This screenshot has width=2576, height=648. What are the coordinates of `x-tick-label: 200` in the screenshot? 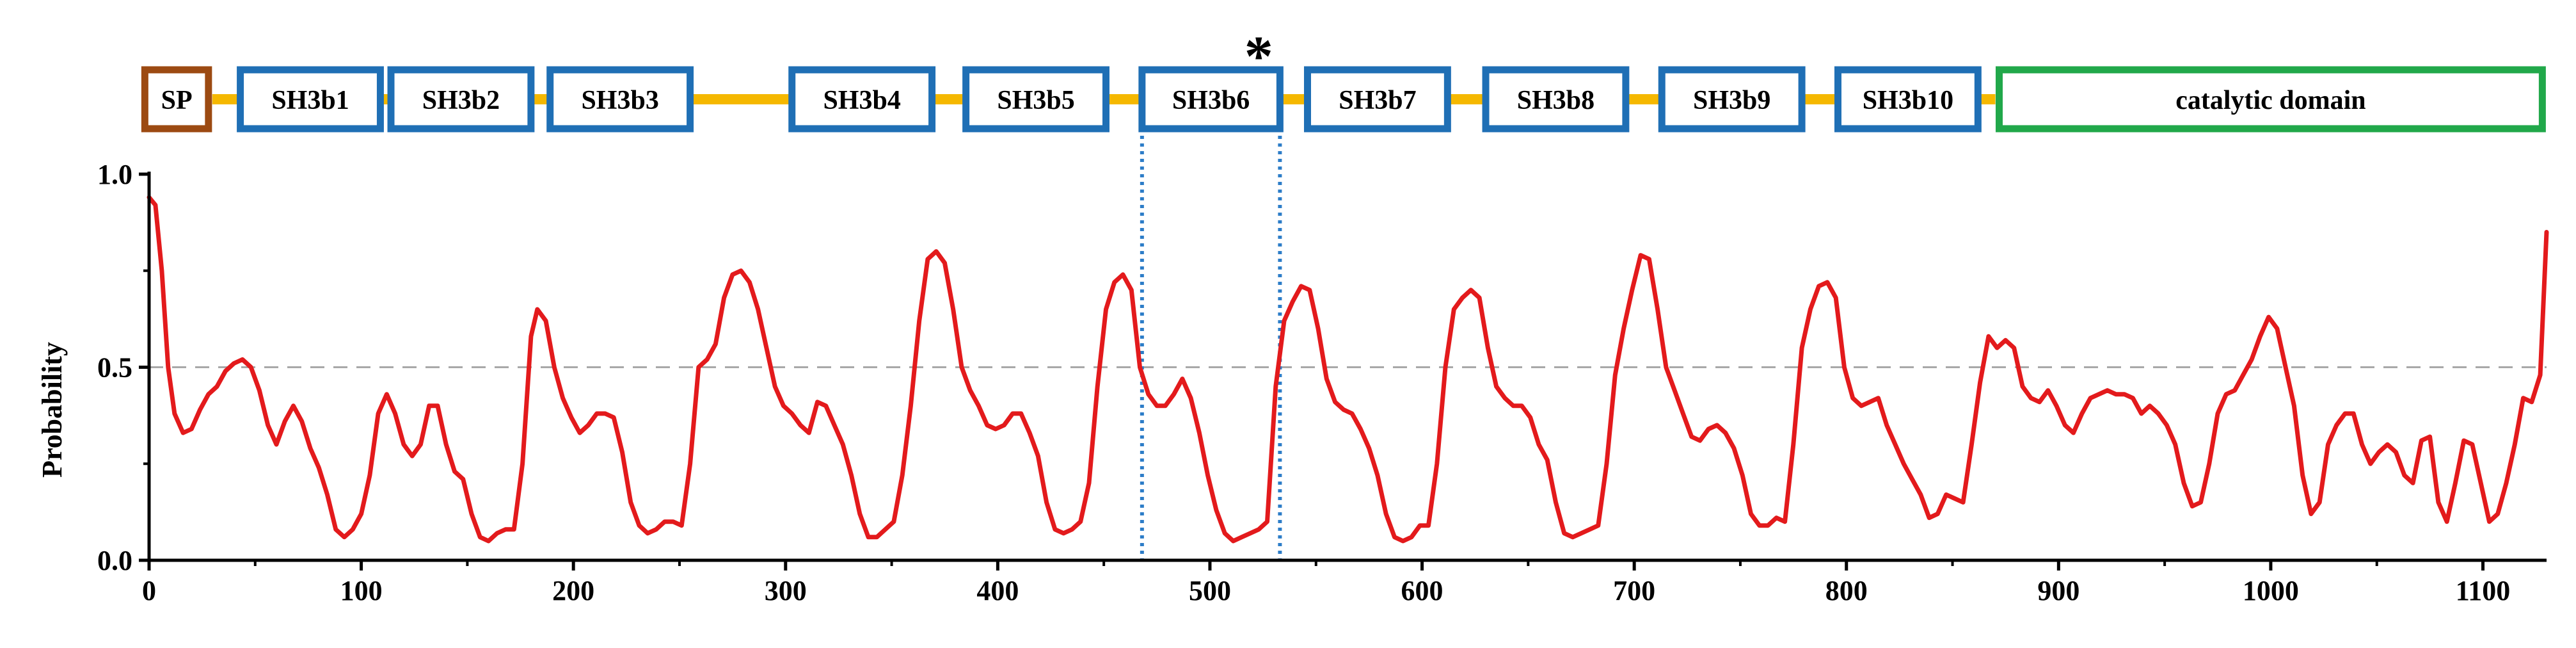 It's located at (573, 590).